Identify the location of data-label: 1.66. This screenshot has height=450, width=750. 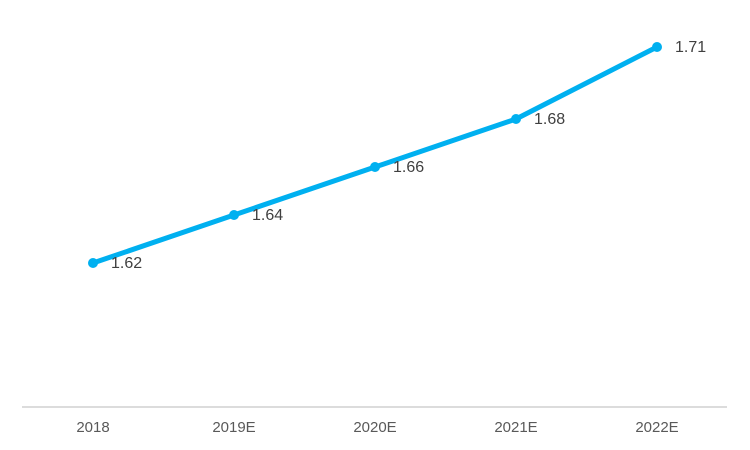
(408, 167).